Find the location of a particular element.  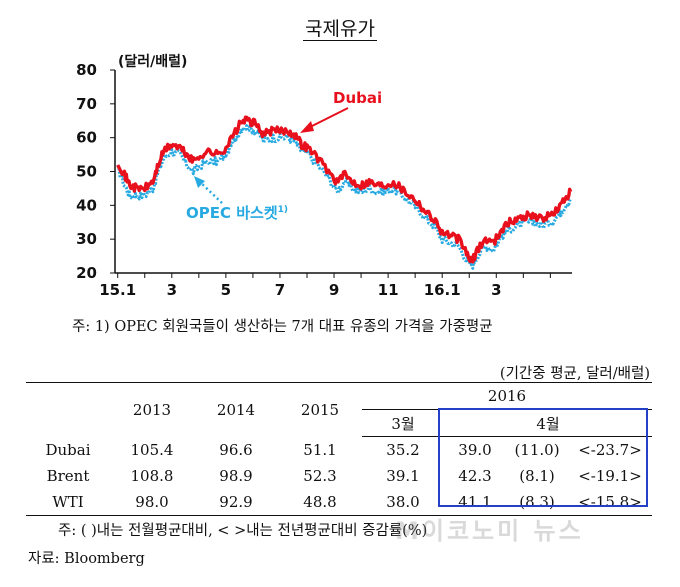

y-tick-label: 60 is located at coordinates (86, 138).